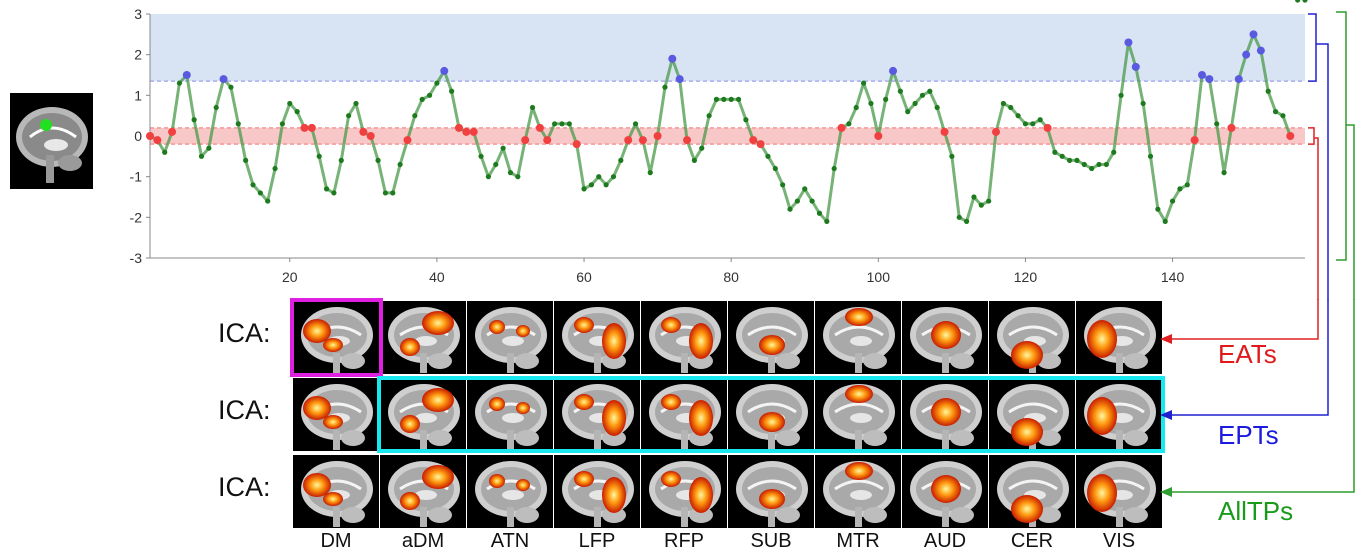 The height and width of the screenshot is (555, 1360). Describe the element at coordinates (1261, 396) in the screenshot. I see `alltp-arrow-line` at that location.